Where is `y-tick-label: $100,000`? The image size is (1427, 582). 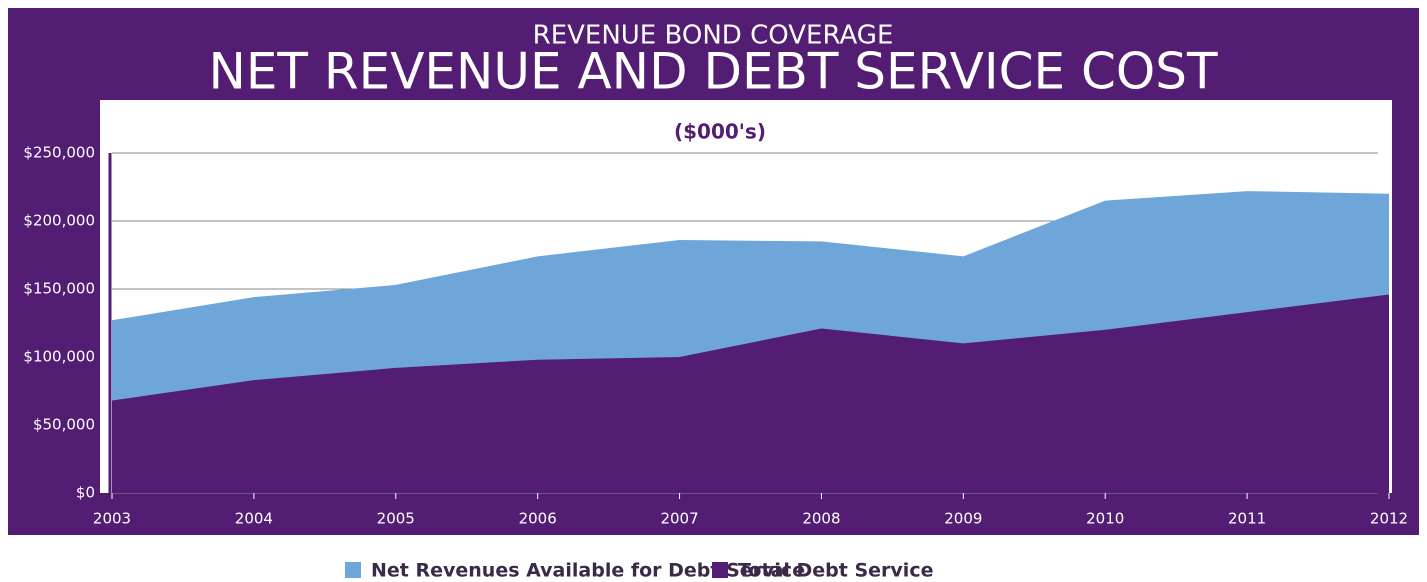 y-tick-label: $100,000 is located at coordinates (59, 357).